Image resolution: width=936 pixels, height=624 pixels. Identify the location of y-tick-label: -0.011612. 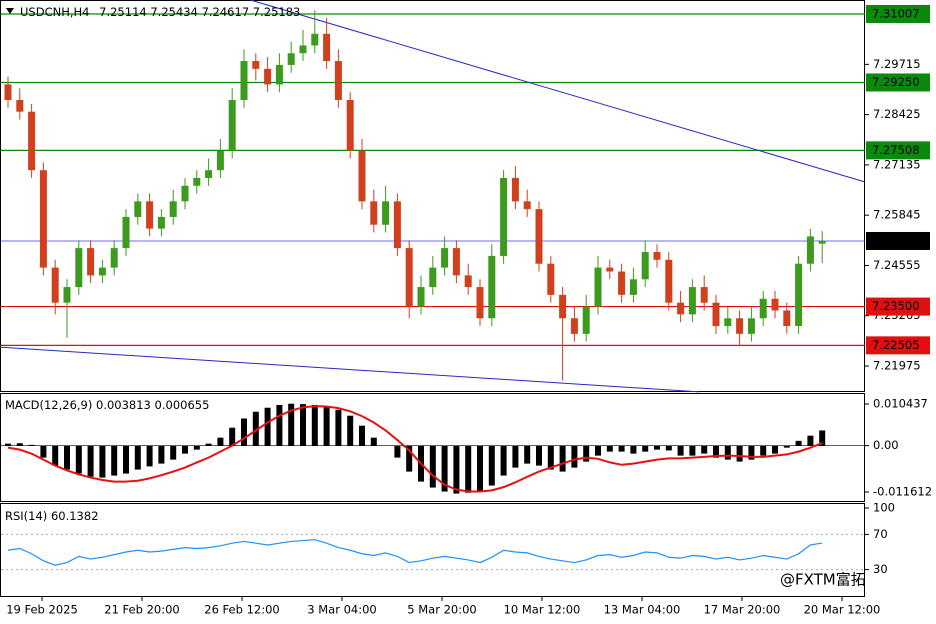
(902, 491).